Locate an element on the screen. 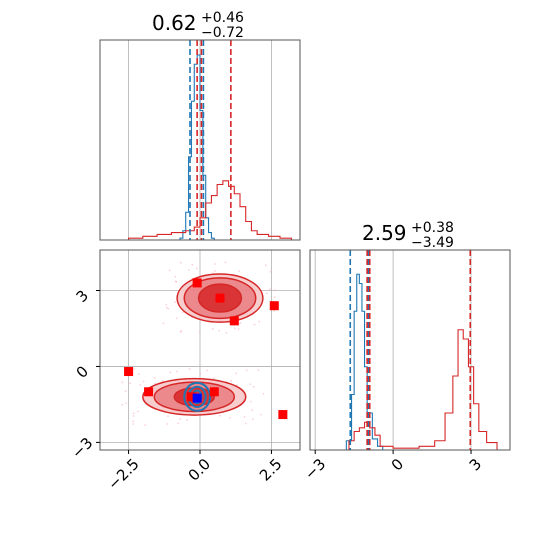 Image resolution: width=550 pixels, height=550 pixels. marginal-y-x-tick-label: 3 is located at coordinates (475, 464).